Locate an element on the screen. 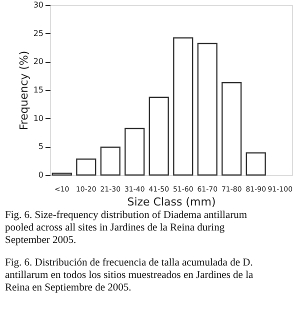 The width and height of the screenshot is (302, 335). y-tick-label: 10 is located at coordinates (38, 118).